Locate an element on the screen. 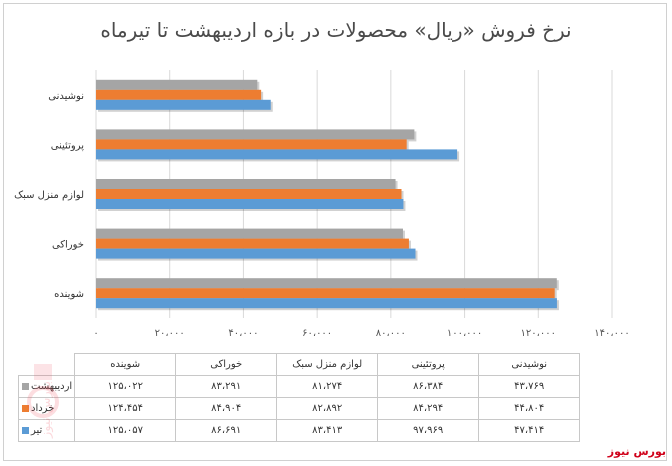 The image size is (672, 466). table-value-cell: ۸۳،۲۹۱ is located at coordinates (226, 386).